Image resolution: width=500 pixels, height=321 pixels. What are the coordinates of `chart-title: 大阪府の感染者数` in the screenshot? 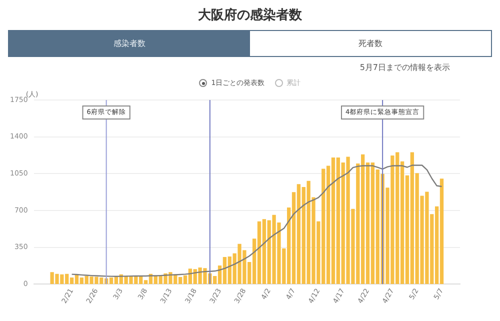 It's located at (250, 15).